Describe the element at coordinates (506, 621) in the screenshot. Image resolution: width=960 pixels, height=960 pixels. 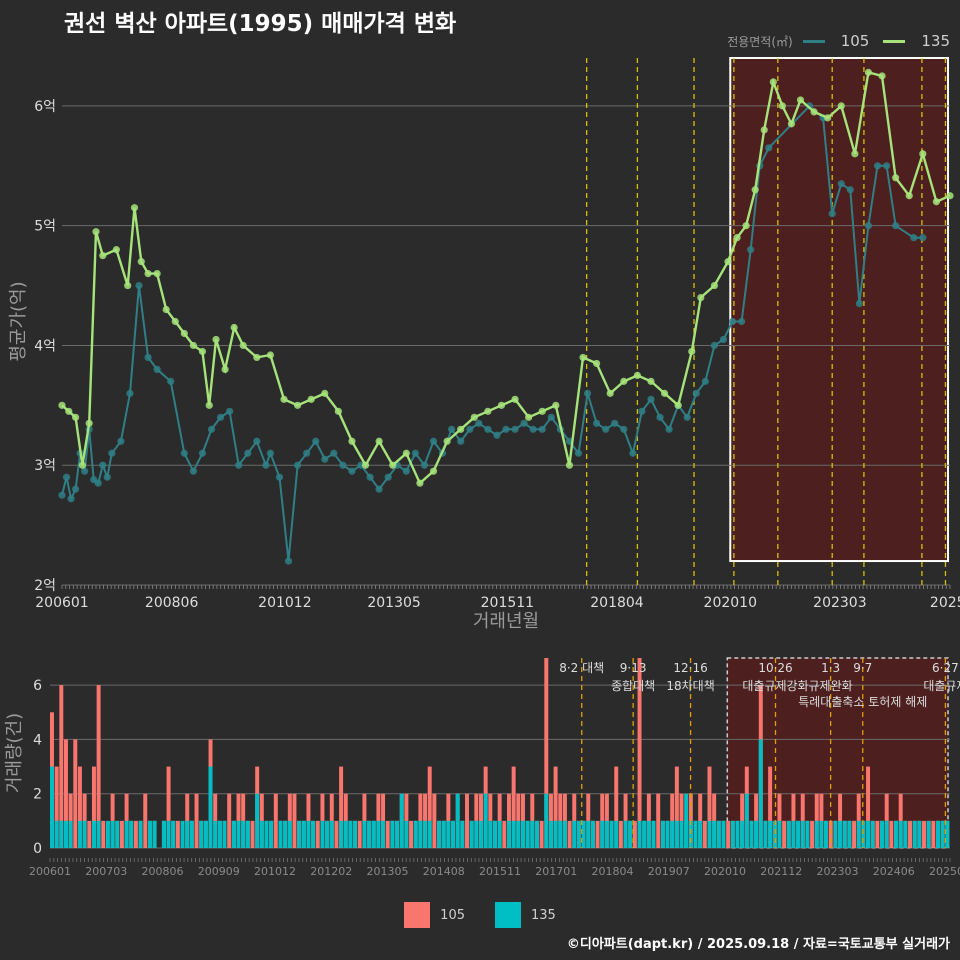
I see `x-axis-label: 거래년월` at that location.